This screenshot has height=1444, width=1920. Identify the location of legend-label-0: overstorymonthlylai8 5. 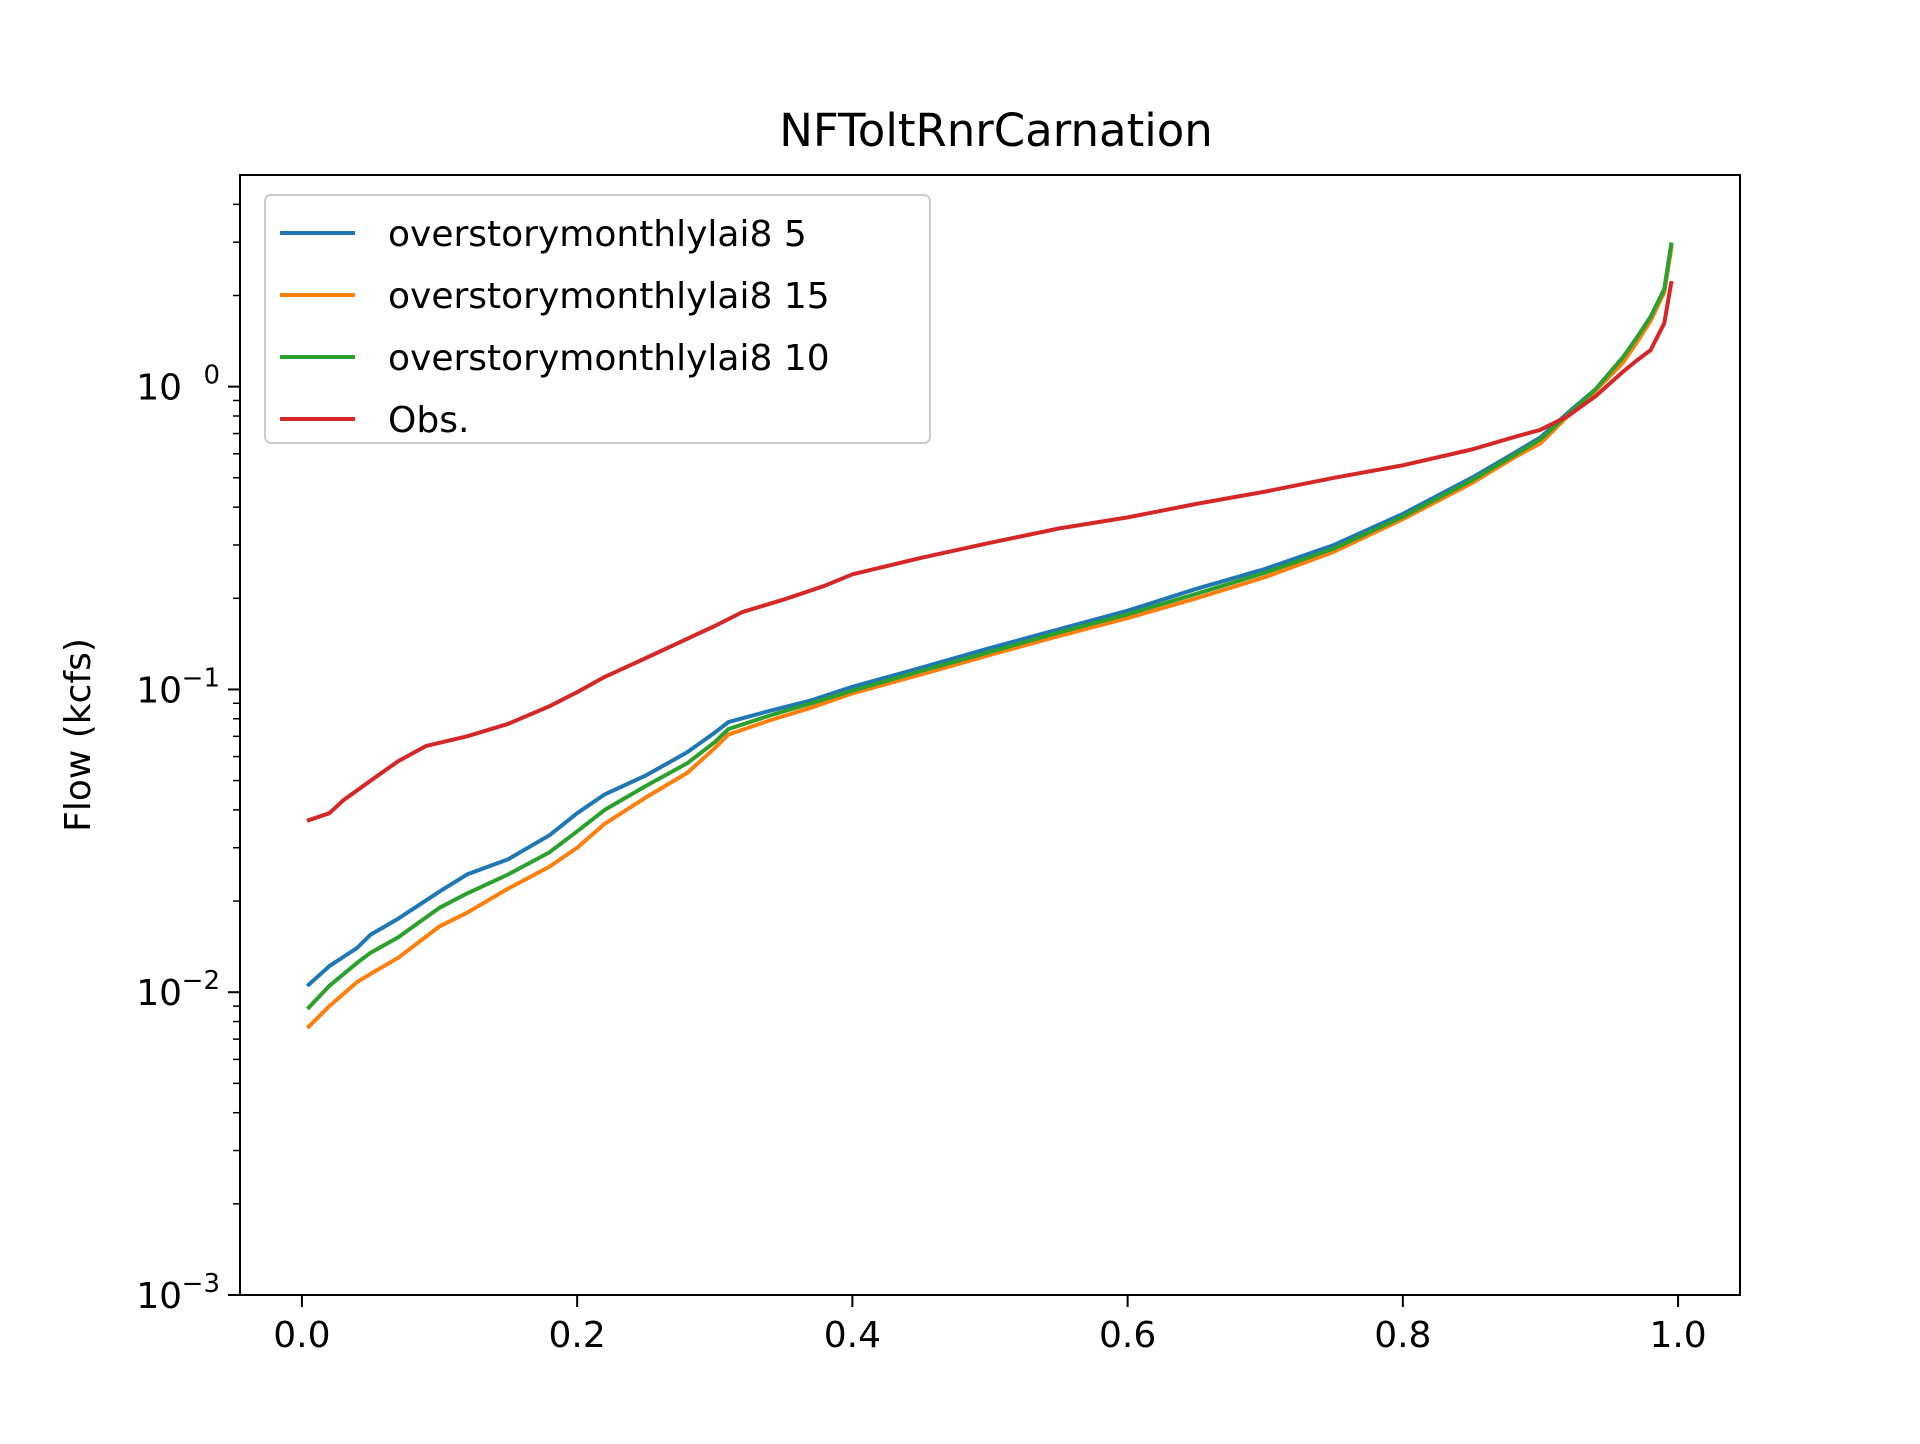
(597, 234).